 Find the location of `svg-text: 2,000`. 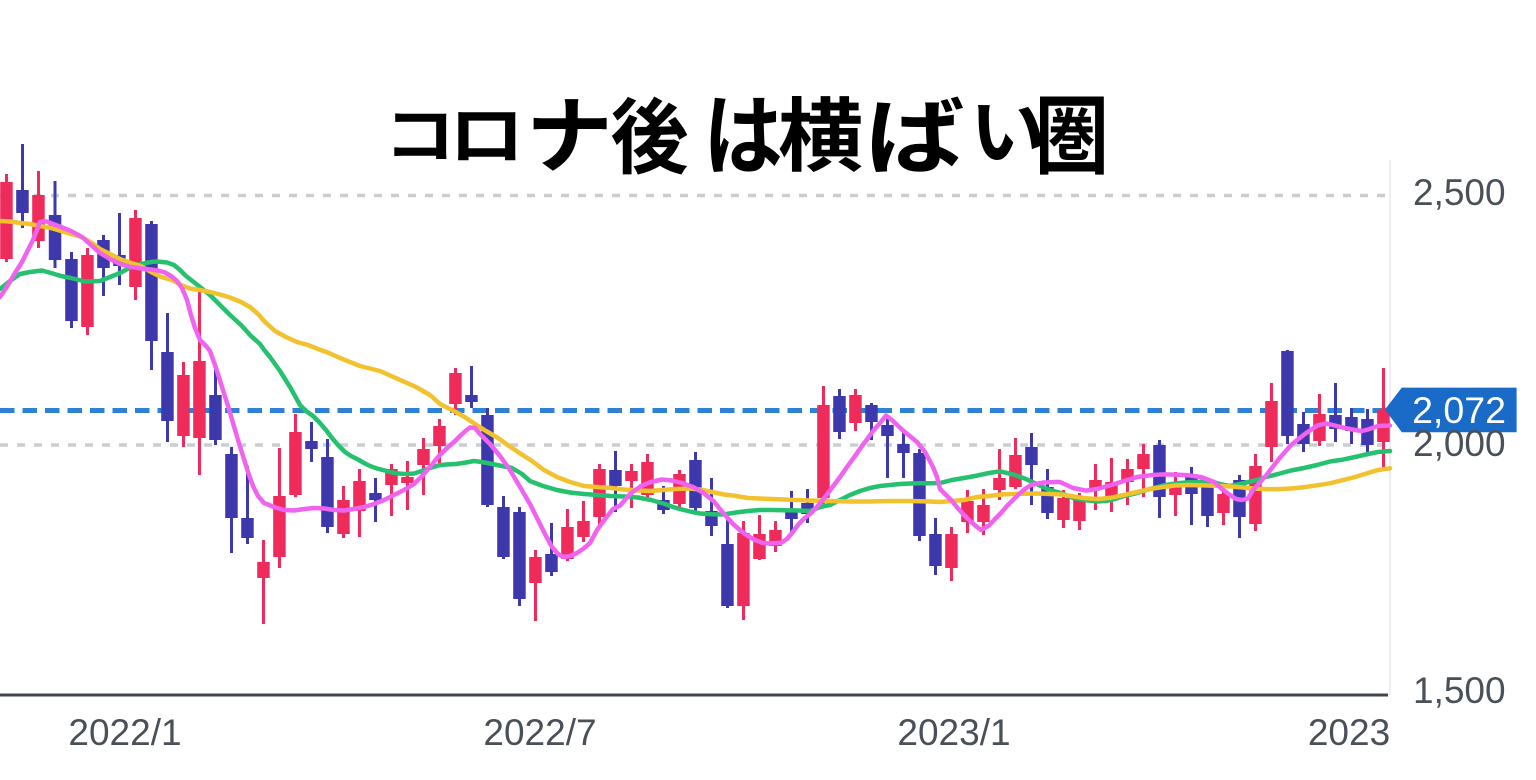

svg-text: 2,000 is located at coordinates (1459, 443).